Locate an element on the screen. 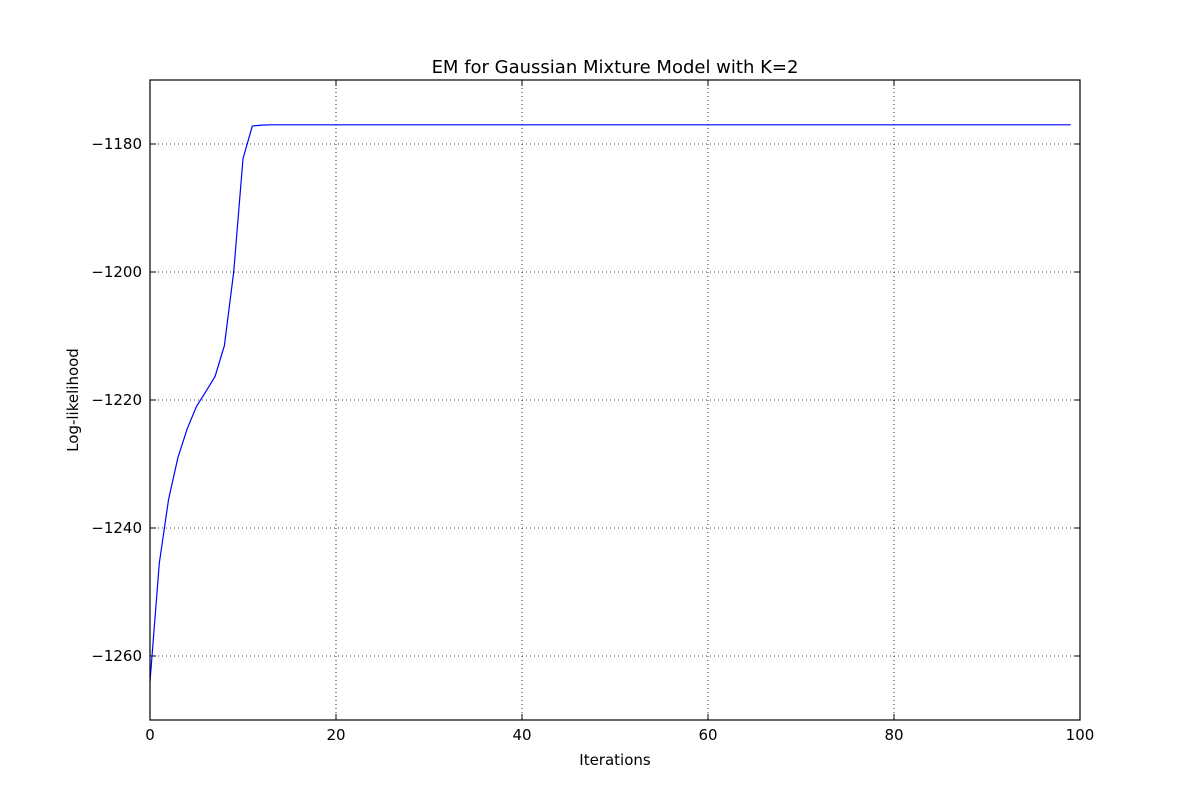  y-axis-label: Log-likelihood is located at coordinates (73, 400).